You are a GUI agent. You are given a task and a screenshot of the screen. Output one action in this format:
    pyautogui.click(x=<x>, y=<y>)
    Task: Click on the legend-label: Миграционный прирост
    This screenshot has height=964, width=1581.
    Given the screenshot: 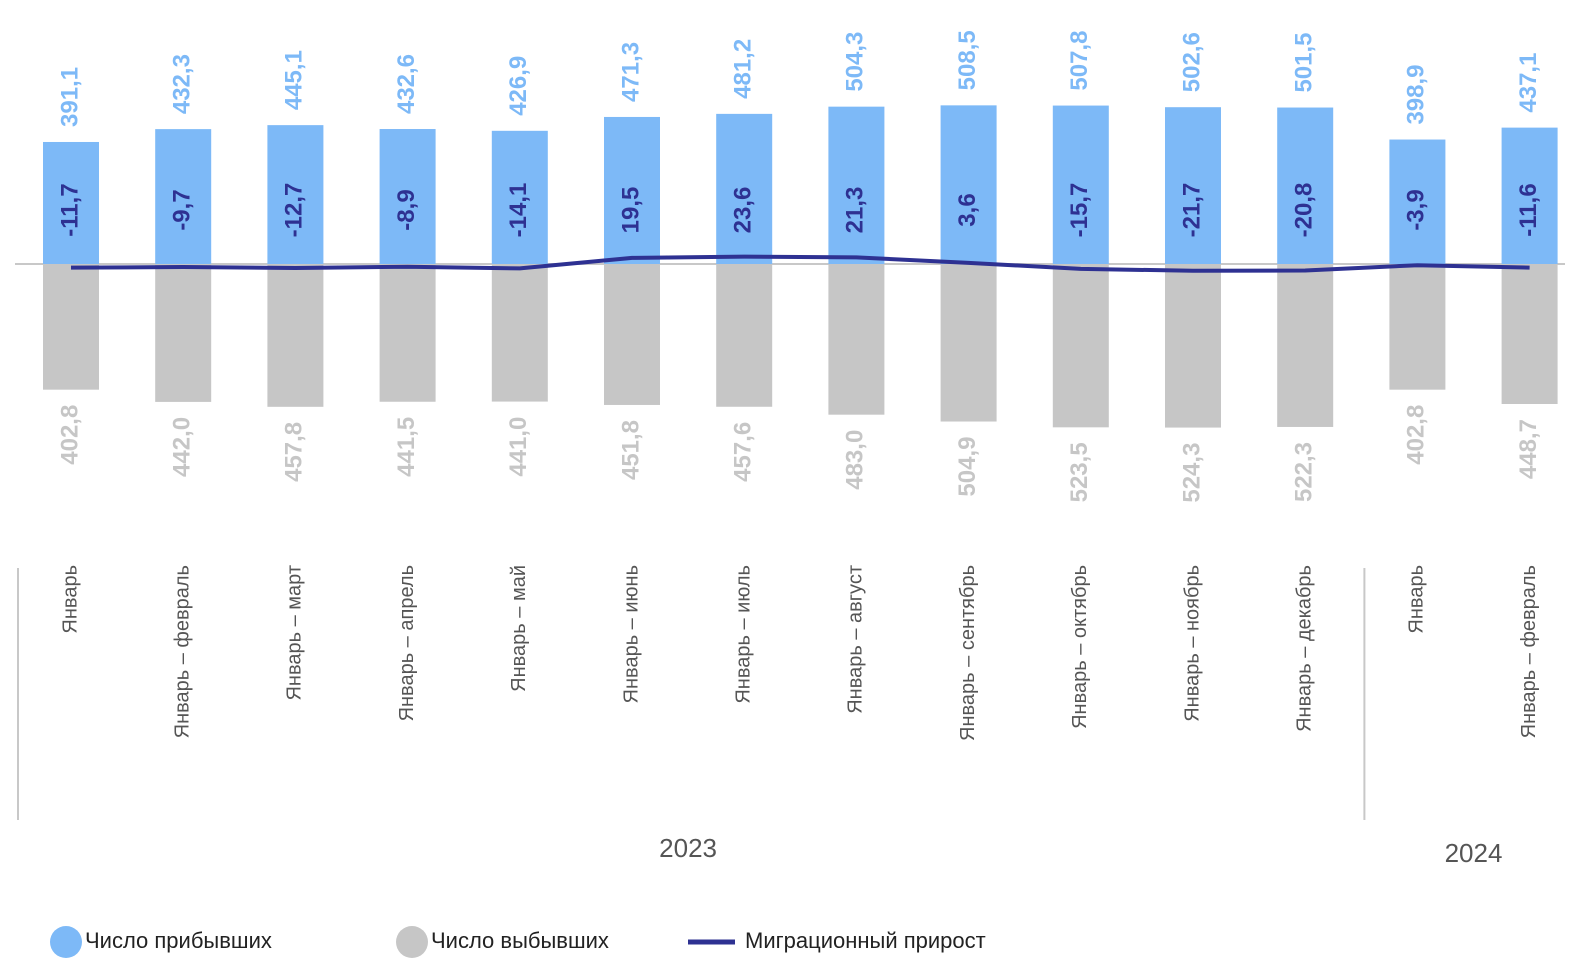 What is the action you would take?
    pyautogui.click(x=865, y=940)
    